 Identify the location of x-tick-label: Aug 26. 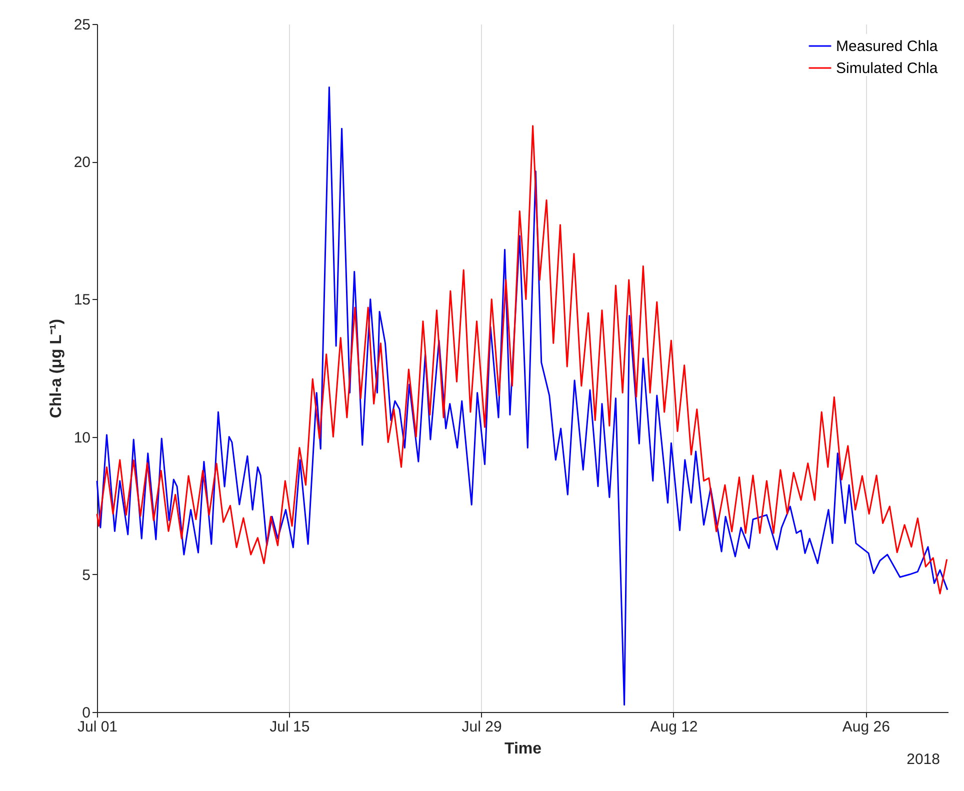
(866, 727).